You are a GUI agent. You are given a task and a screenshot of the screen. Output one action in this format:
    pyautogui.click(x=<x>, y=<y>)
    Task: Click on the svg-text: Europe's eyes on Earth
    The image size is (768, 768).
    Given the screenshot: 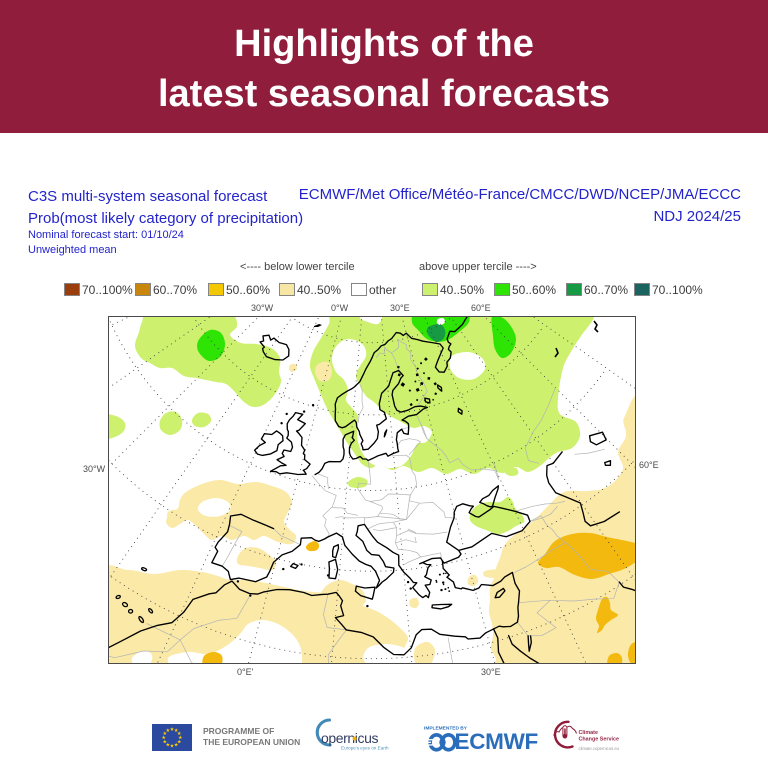 What is the action you would take?
    pyautogui.click(x=365, y=748)
    